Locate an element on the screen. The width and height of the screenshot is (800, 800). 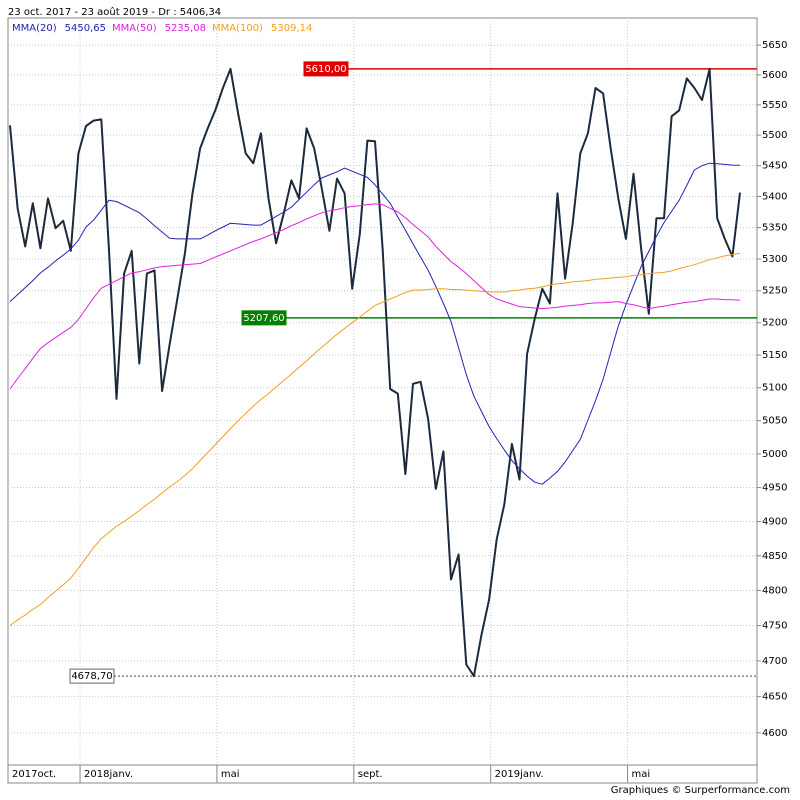
y-tick-label: 5450 is located at coordinates (774, 166).